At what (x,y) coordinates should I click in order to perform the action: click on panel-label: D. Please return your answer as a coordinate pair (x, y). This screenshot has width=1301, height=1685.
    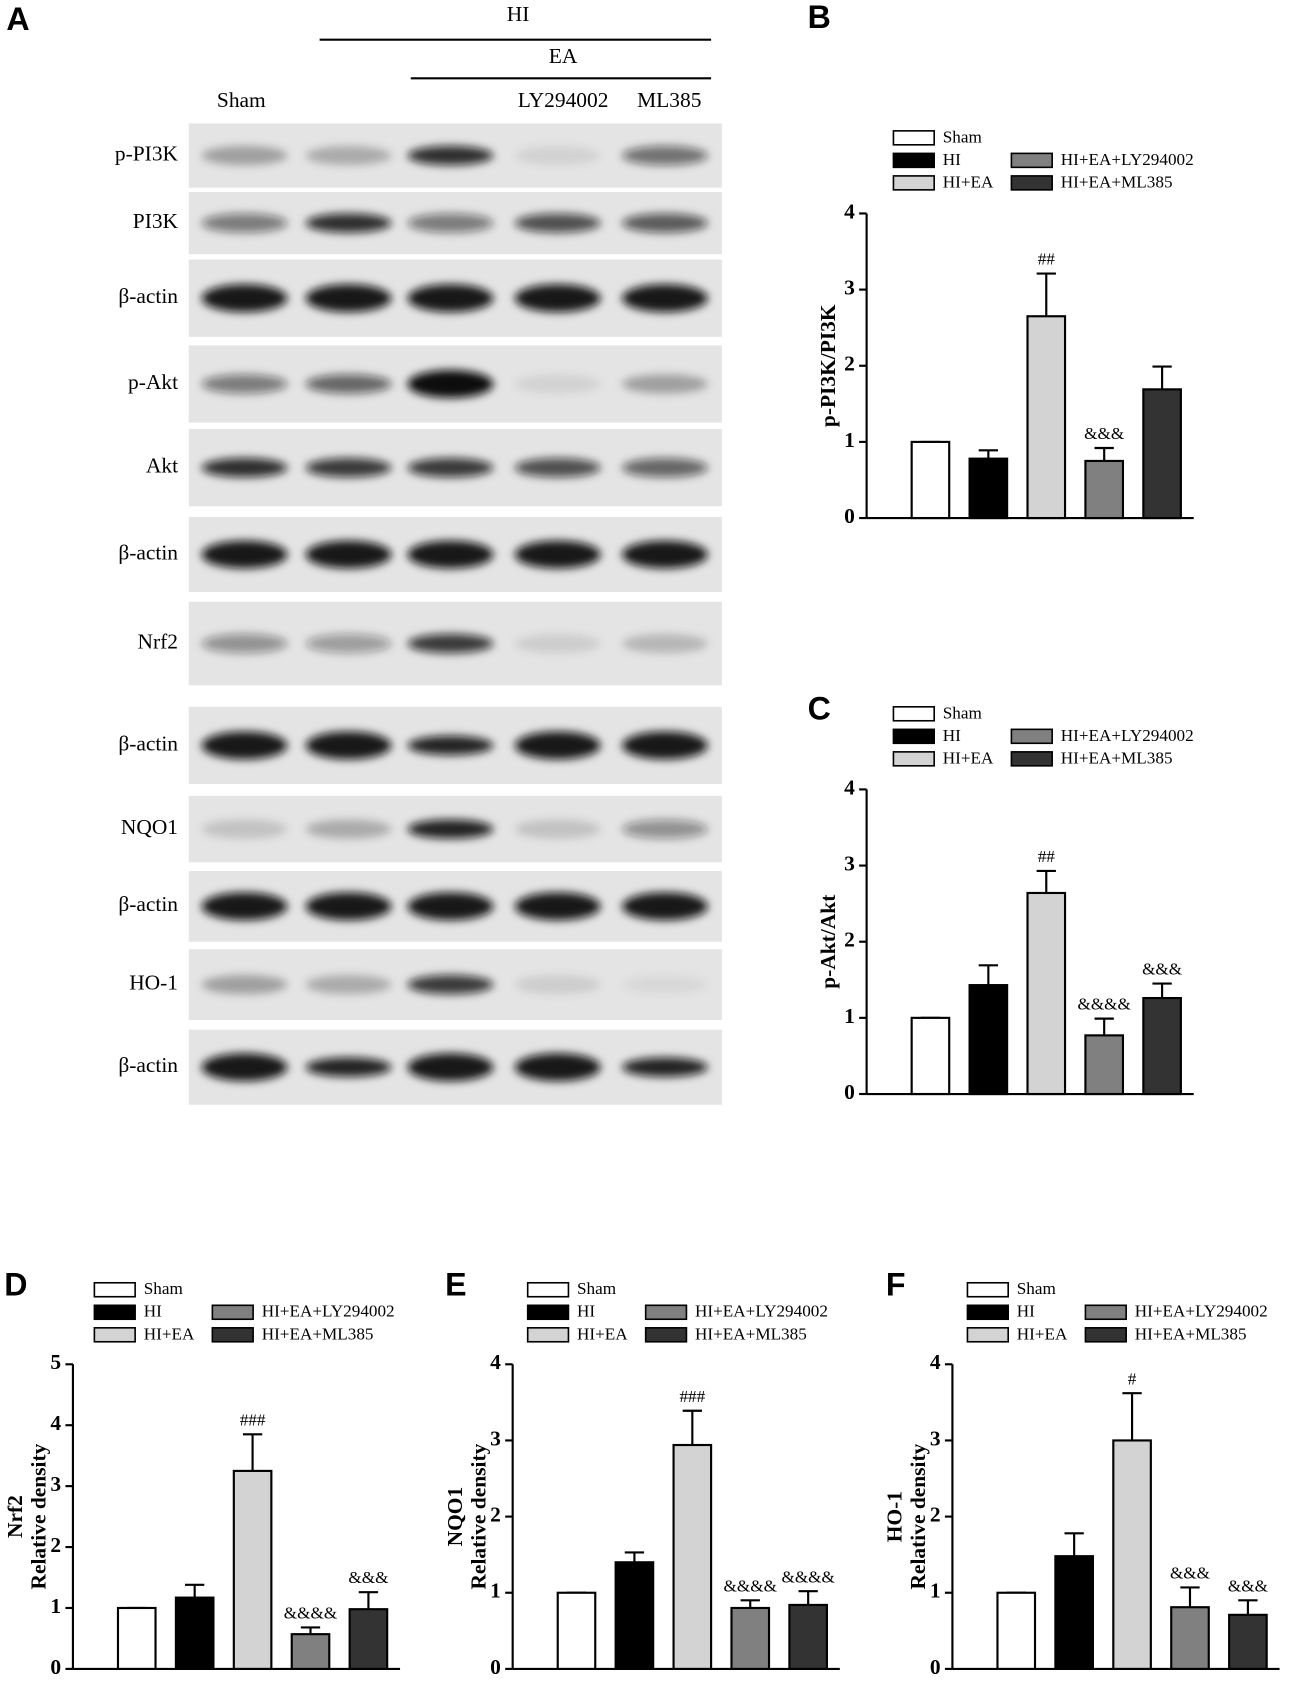
    Looking at the image, I should click on (15, 1285).